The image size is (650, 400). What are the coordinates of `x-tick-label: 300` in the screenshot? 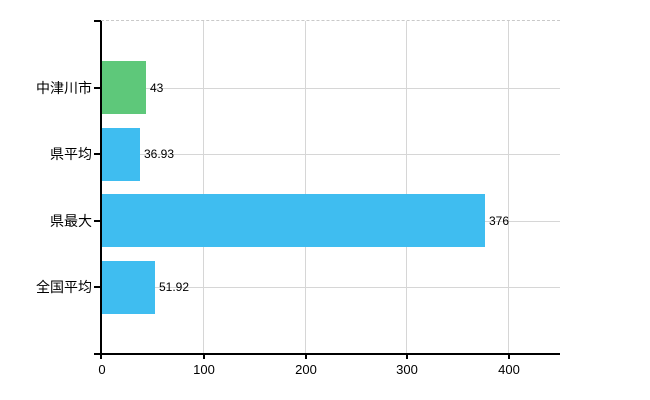 It's located at (407, 369).